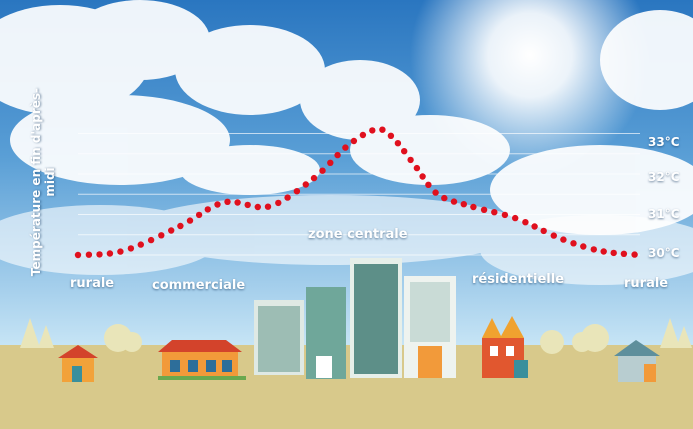 This screenshot has width=693, height=429. What do you see at coordinates (358, 234) in the screenshot?
I see `zone-label-central: zone centrale` at bounding box center [358, 234].